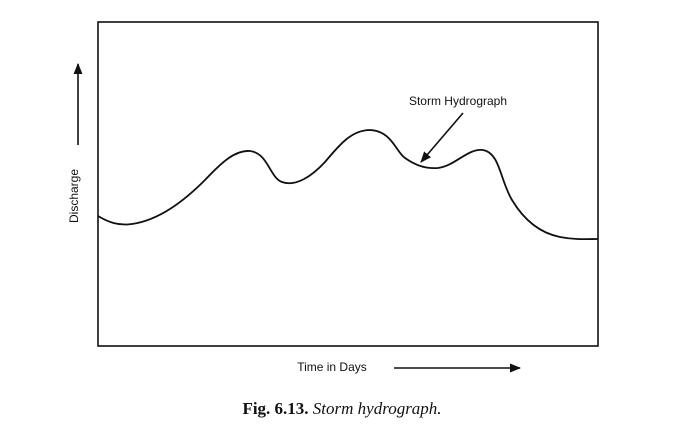 The image size is (685, 442). I want to click on x-axis-label: Time in Days, so click(332, 367).